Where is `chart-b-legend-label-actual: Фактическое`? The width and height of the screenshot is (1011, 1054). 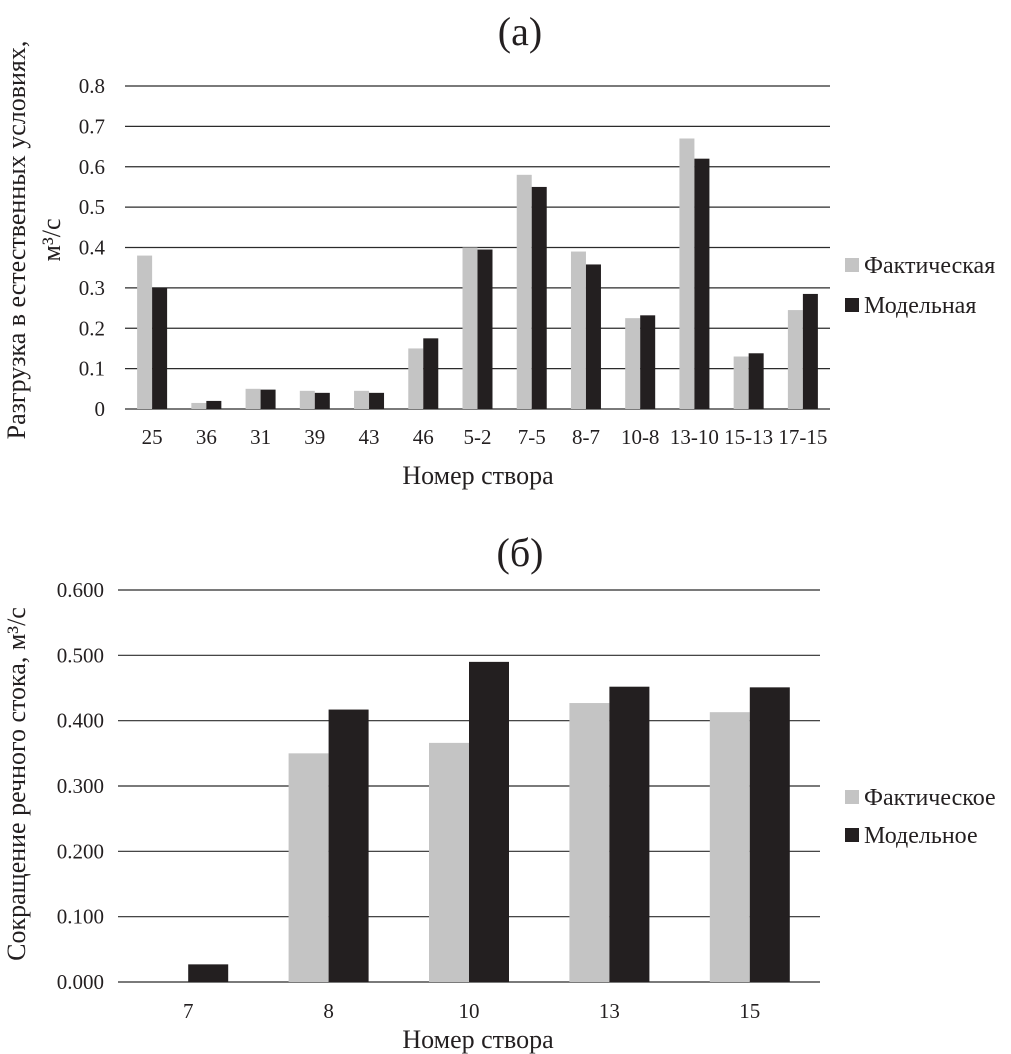 chart-b-legend-label-actual: Фактическое is located at coordinates (930, 798).